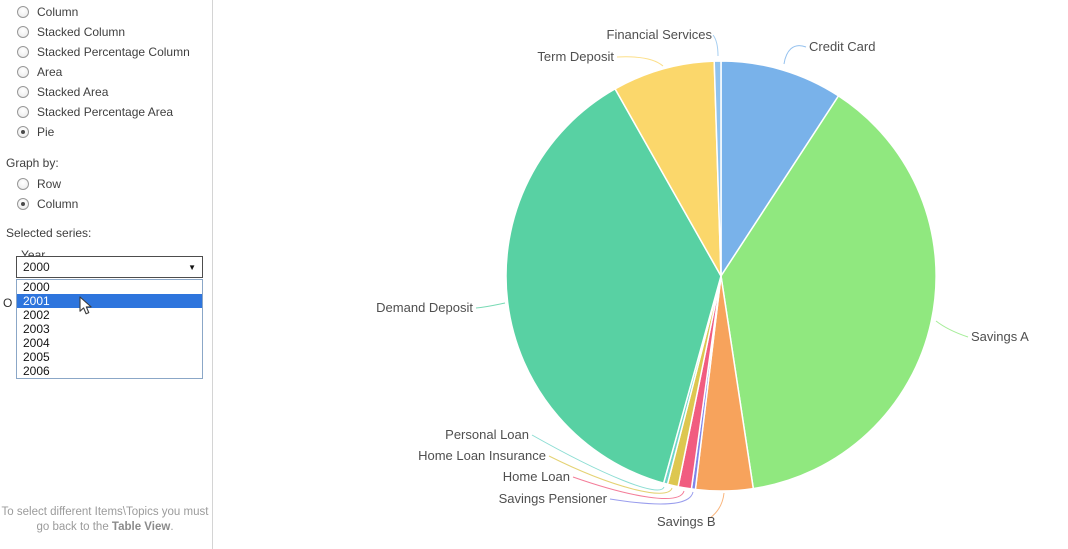 The height and width of the screenshot is (549, 1068). I want to click on year-option: 2005, so click(36, 357).